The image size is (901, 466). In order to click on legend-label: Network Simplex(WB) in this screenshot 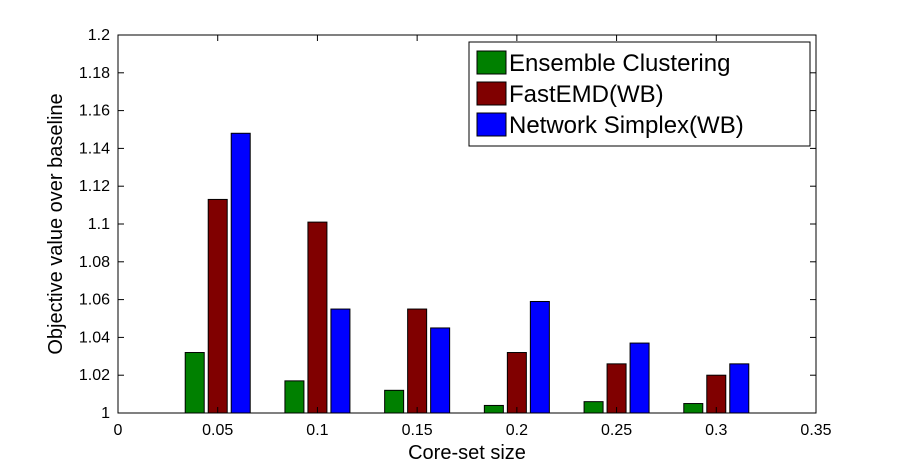, I will do `click(626, 125)`.